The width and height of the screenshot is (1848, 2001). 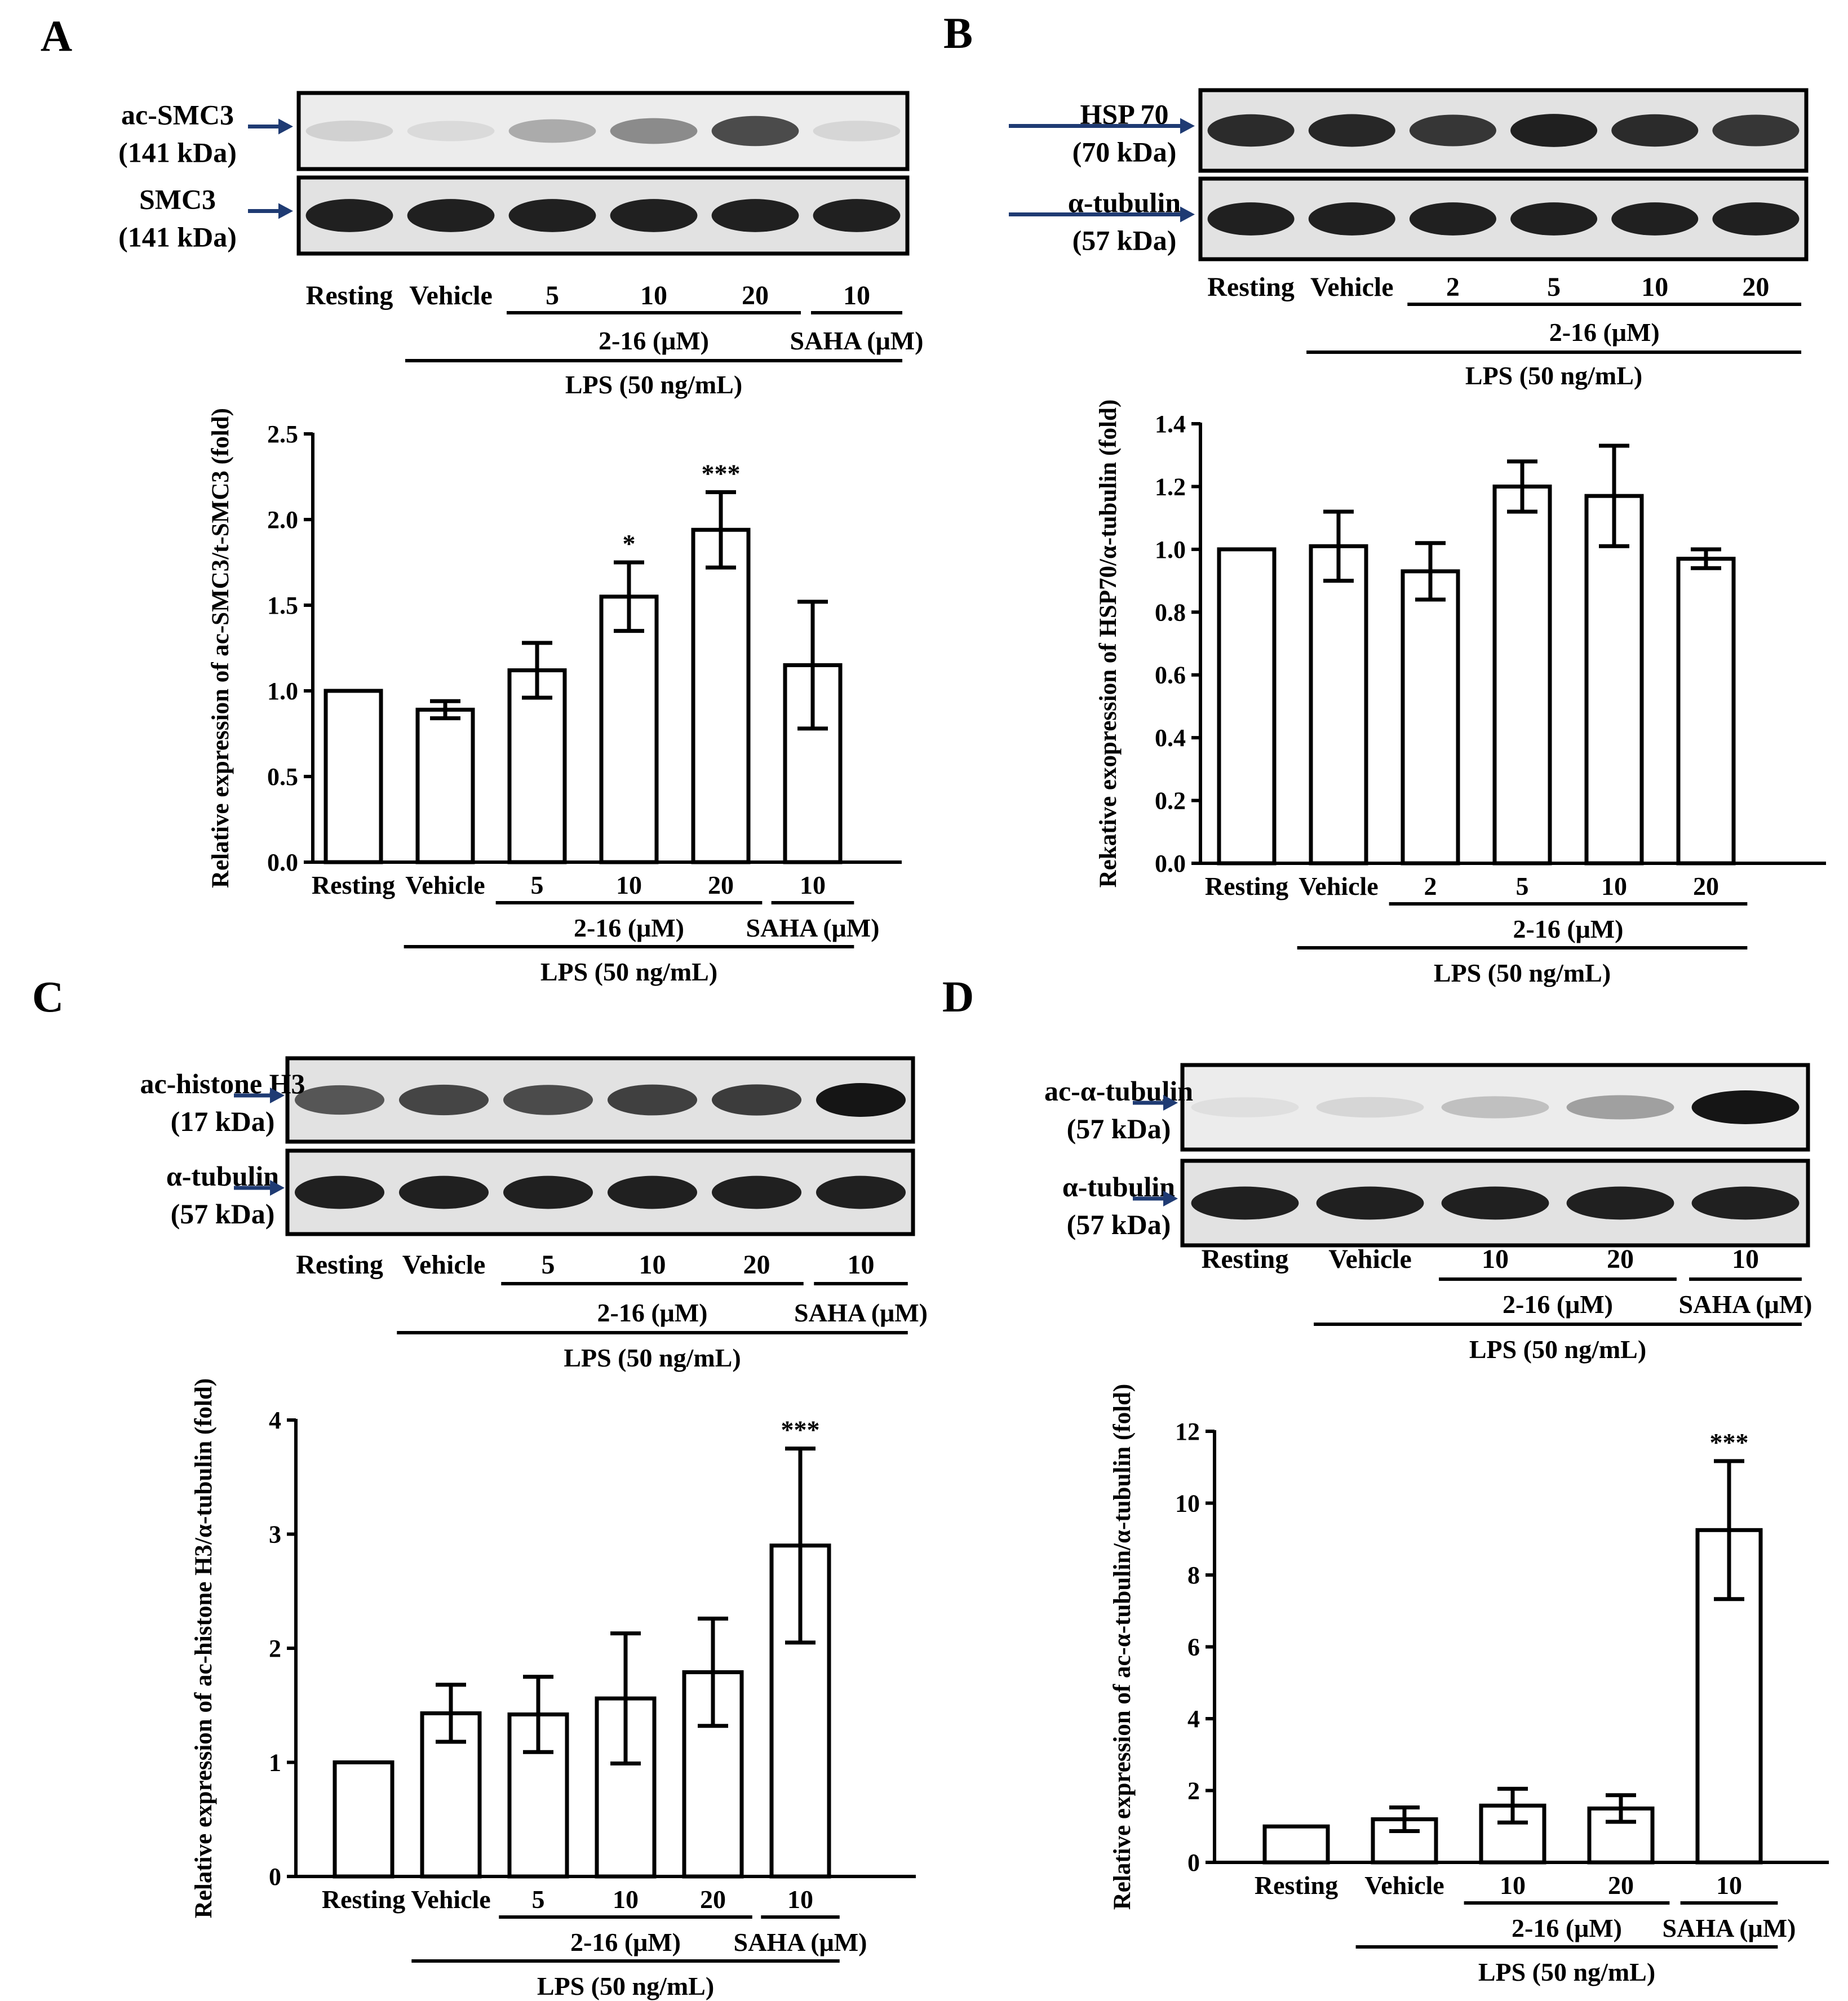 I want to click on panel-letter: D, so click(x=958, y=996).